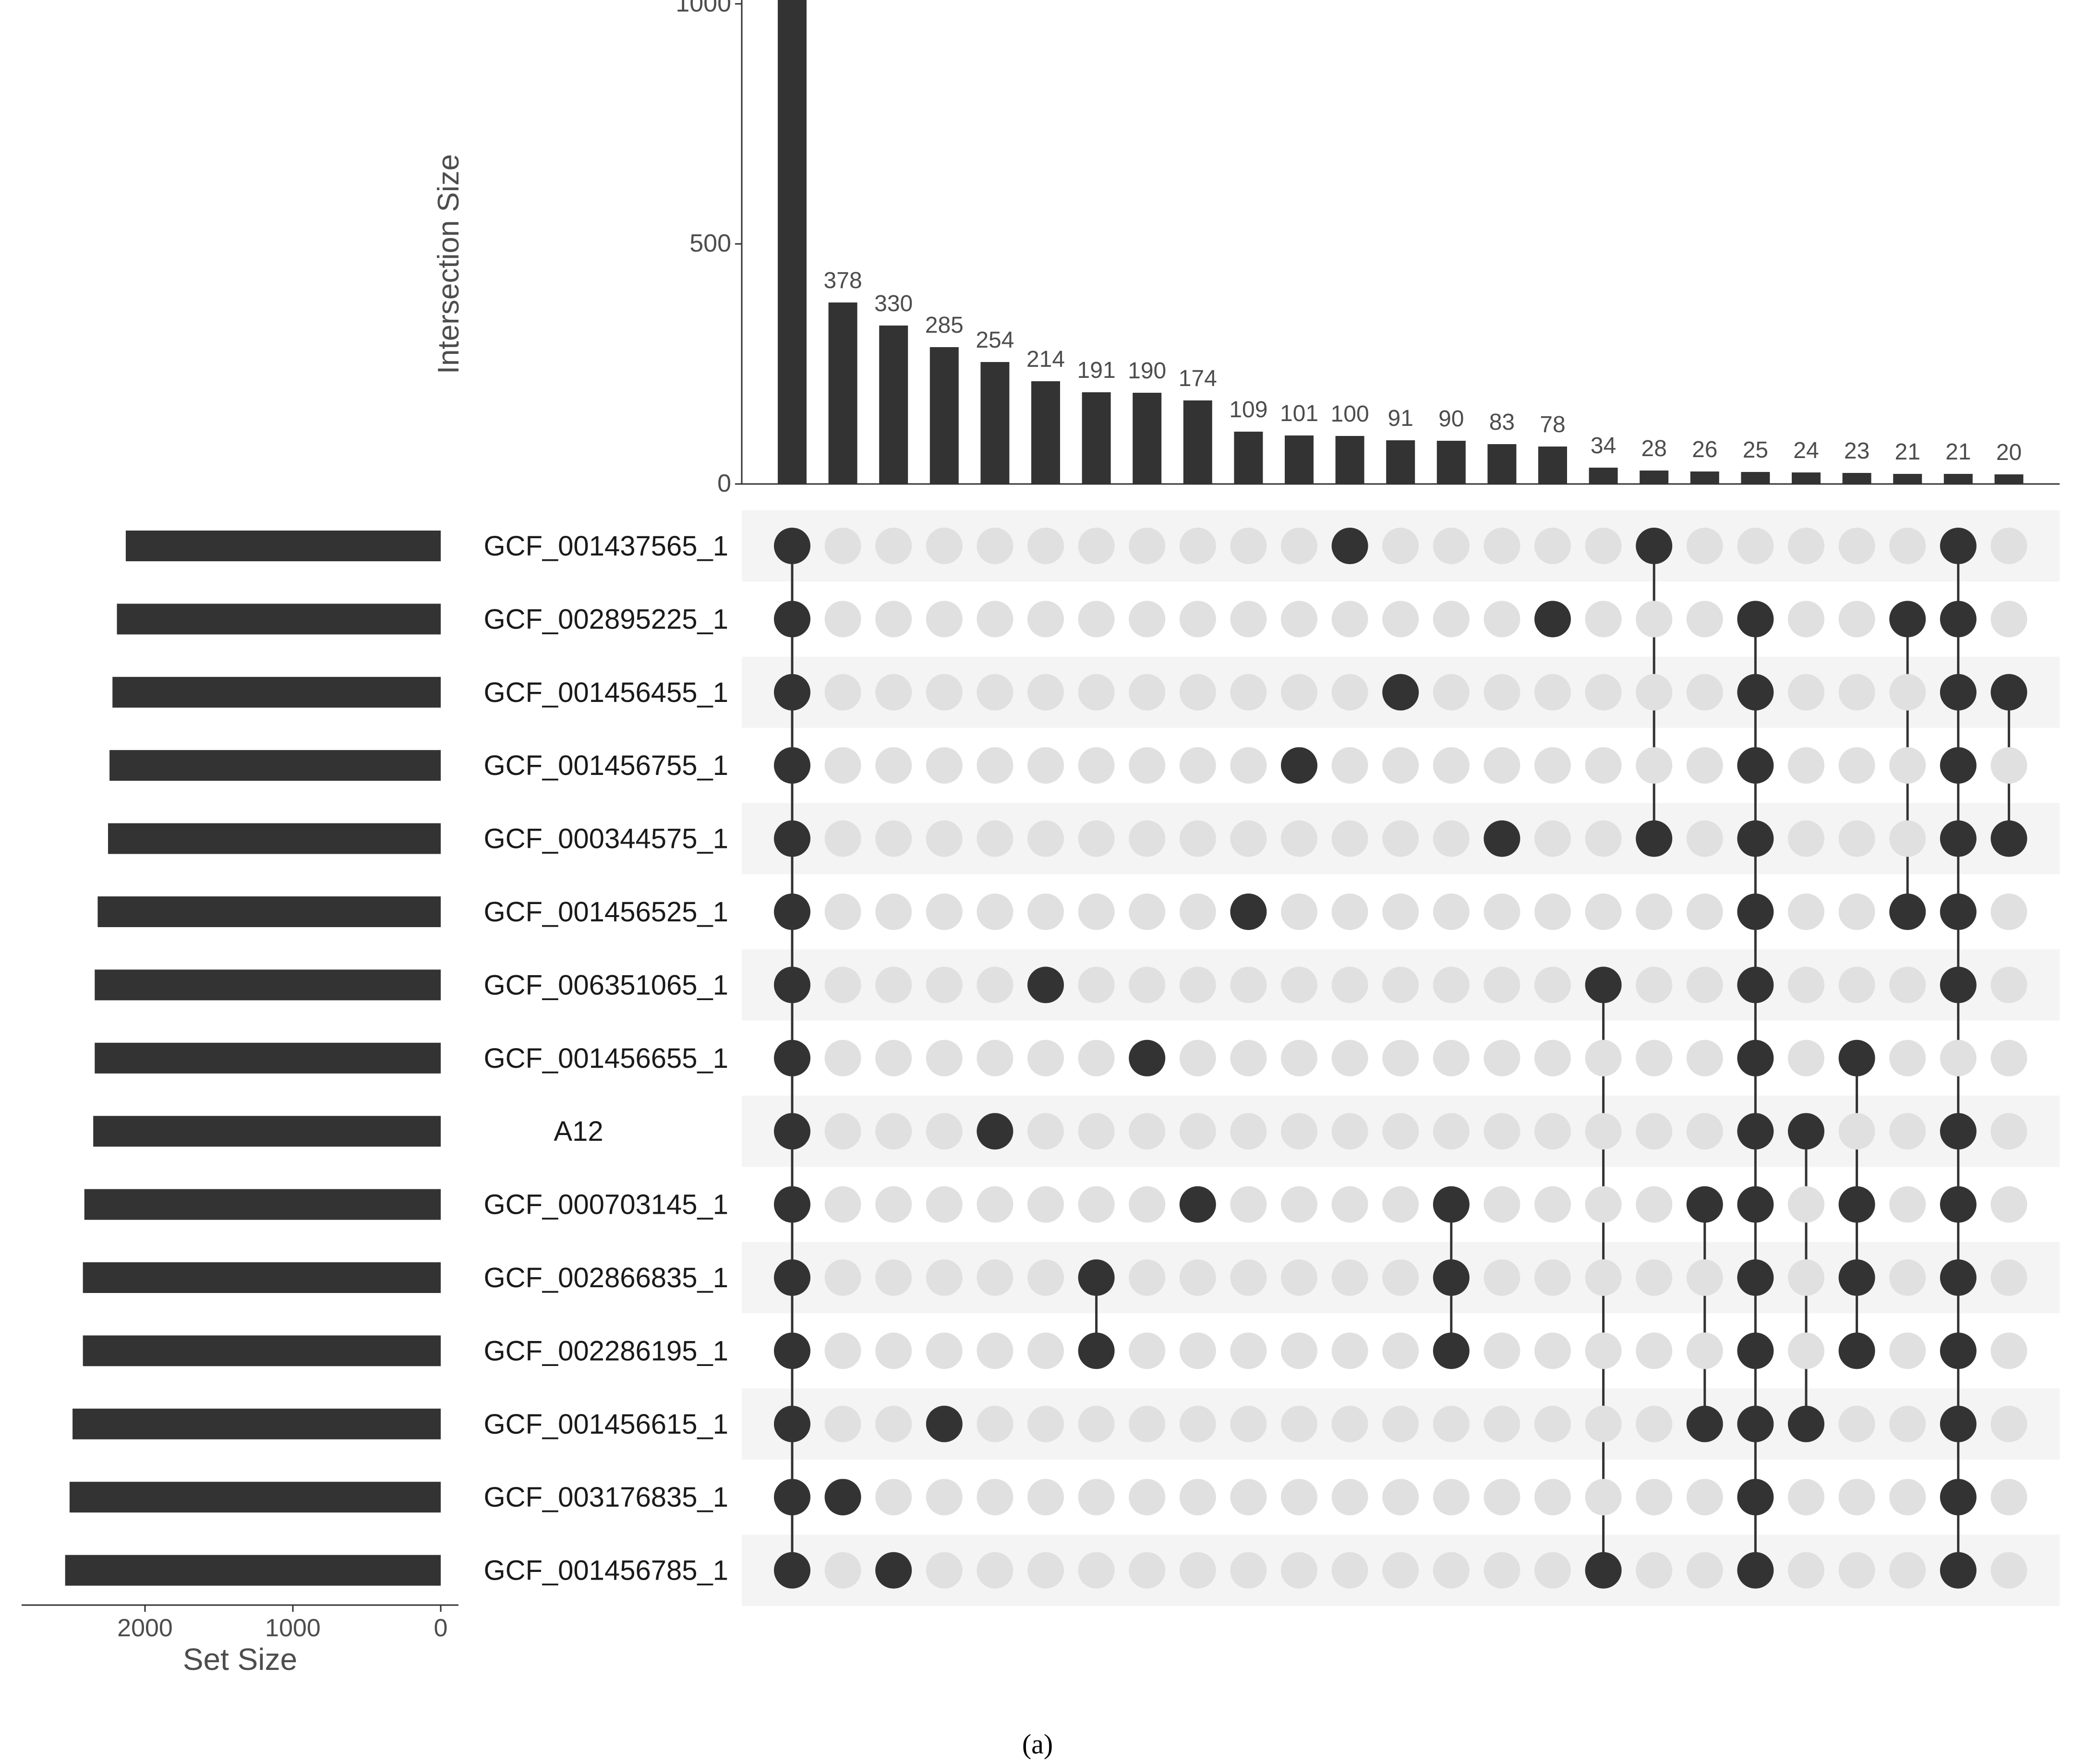 This screenshot has width=2075, height=1764. I want to click on intersection-bar-label: 101, so click(1299, 413).